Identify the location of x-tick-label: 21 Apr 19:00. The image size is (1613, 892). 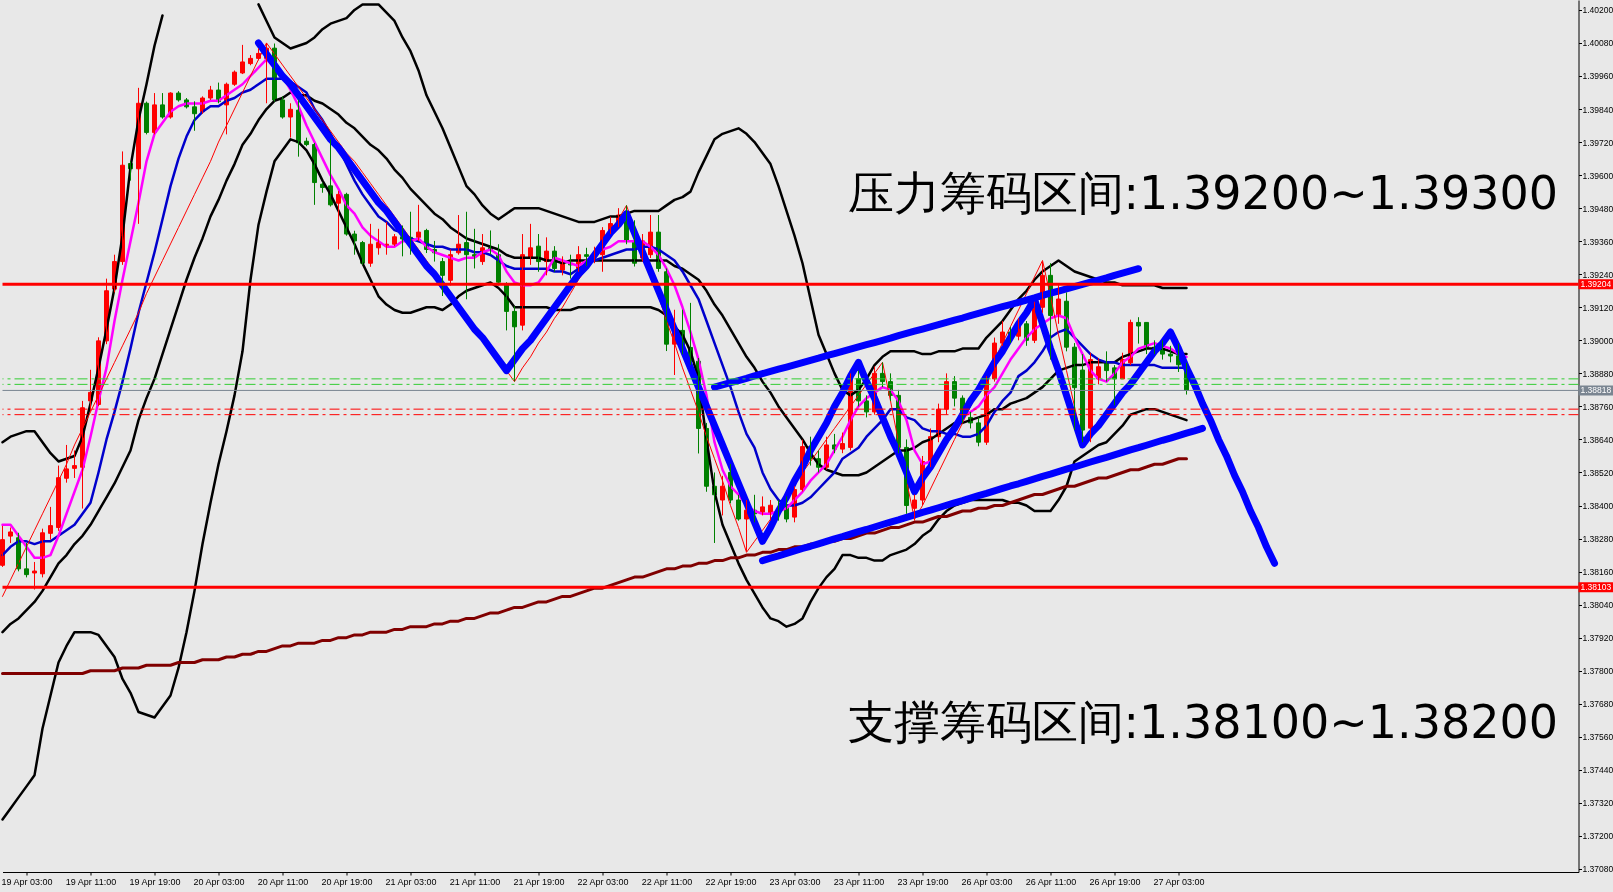
(539, 881).